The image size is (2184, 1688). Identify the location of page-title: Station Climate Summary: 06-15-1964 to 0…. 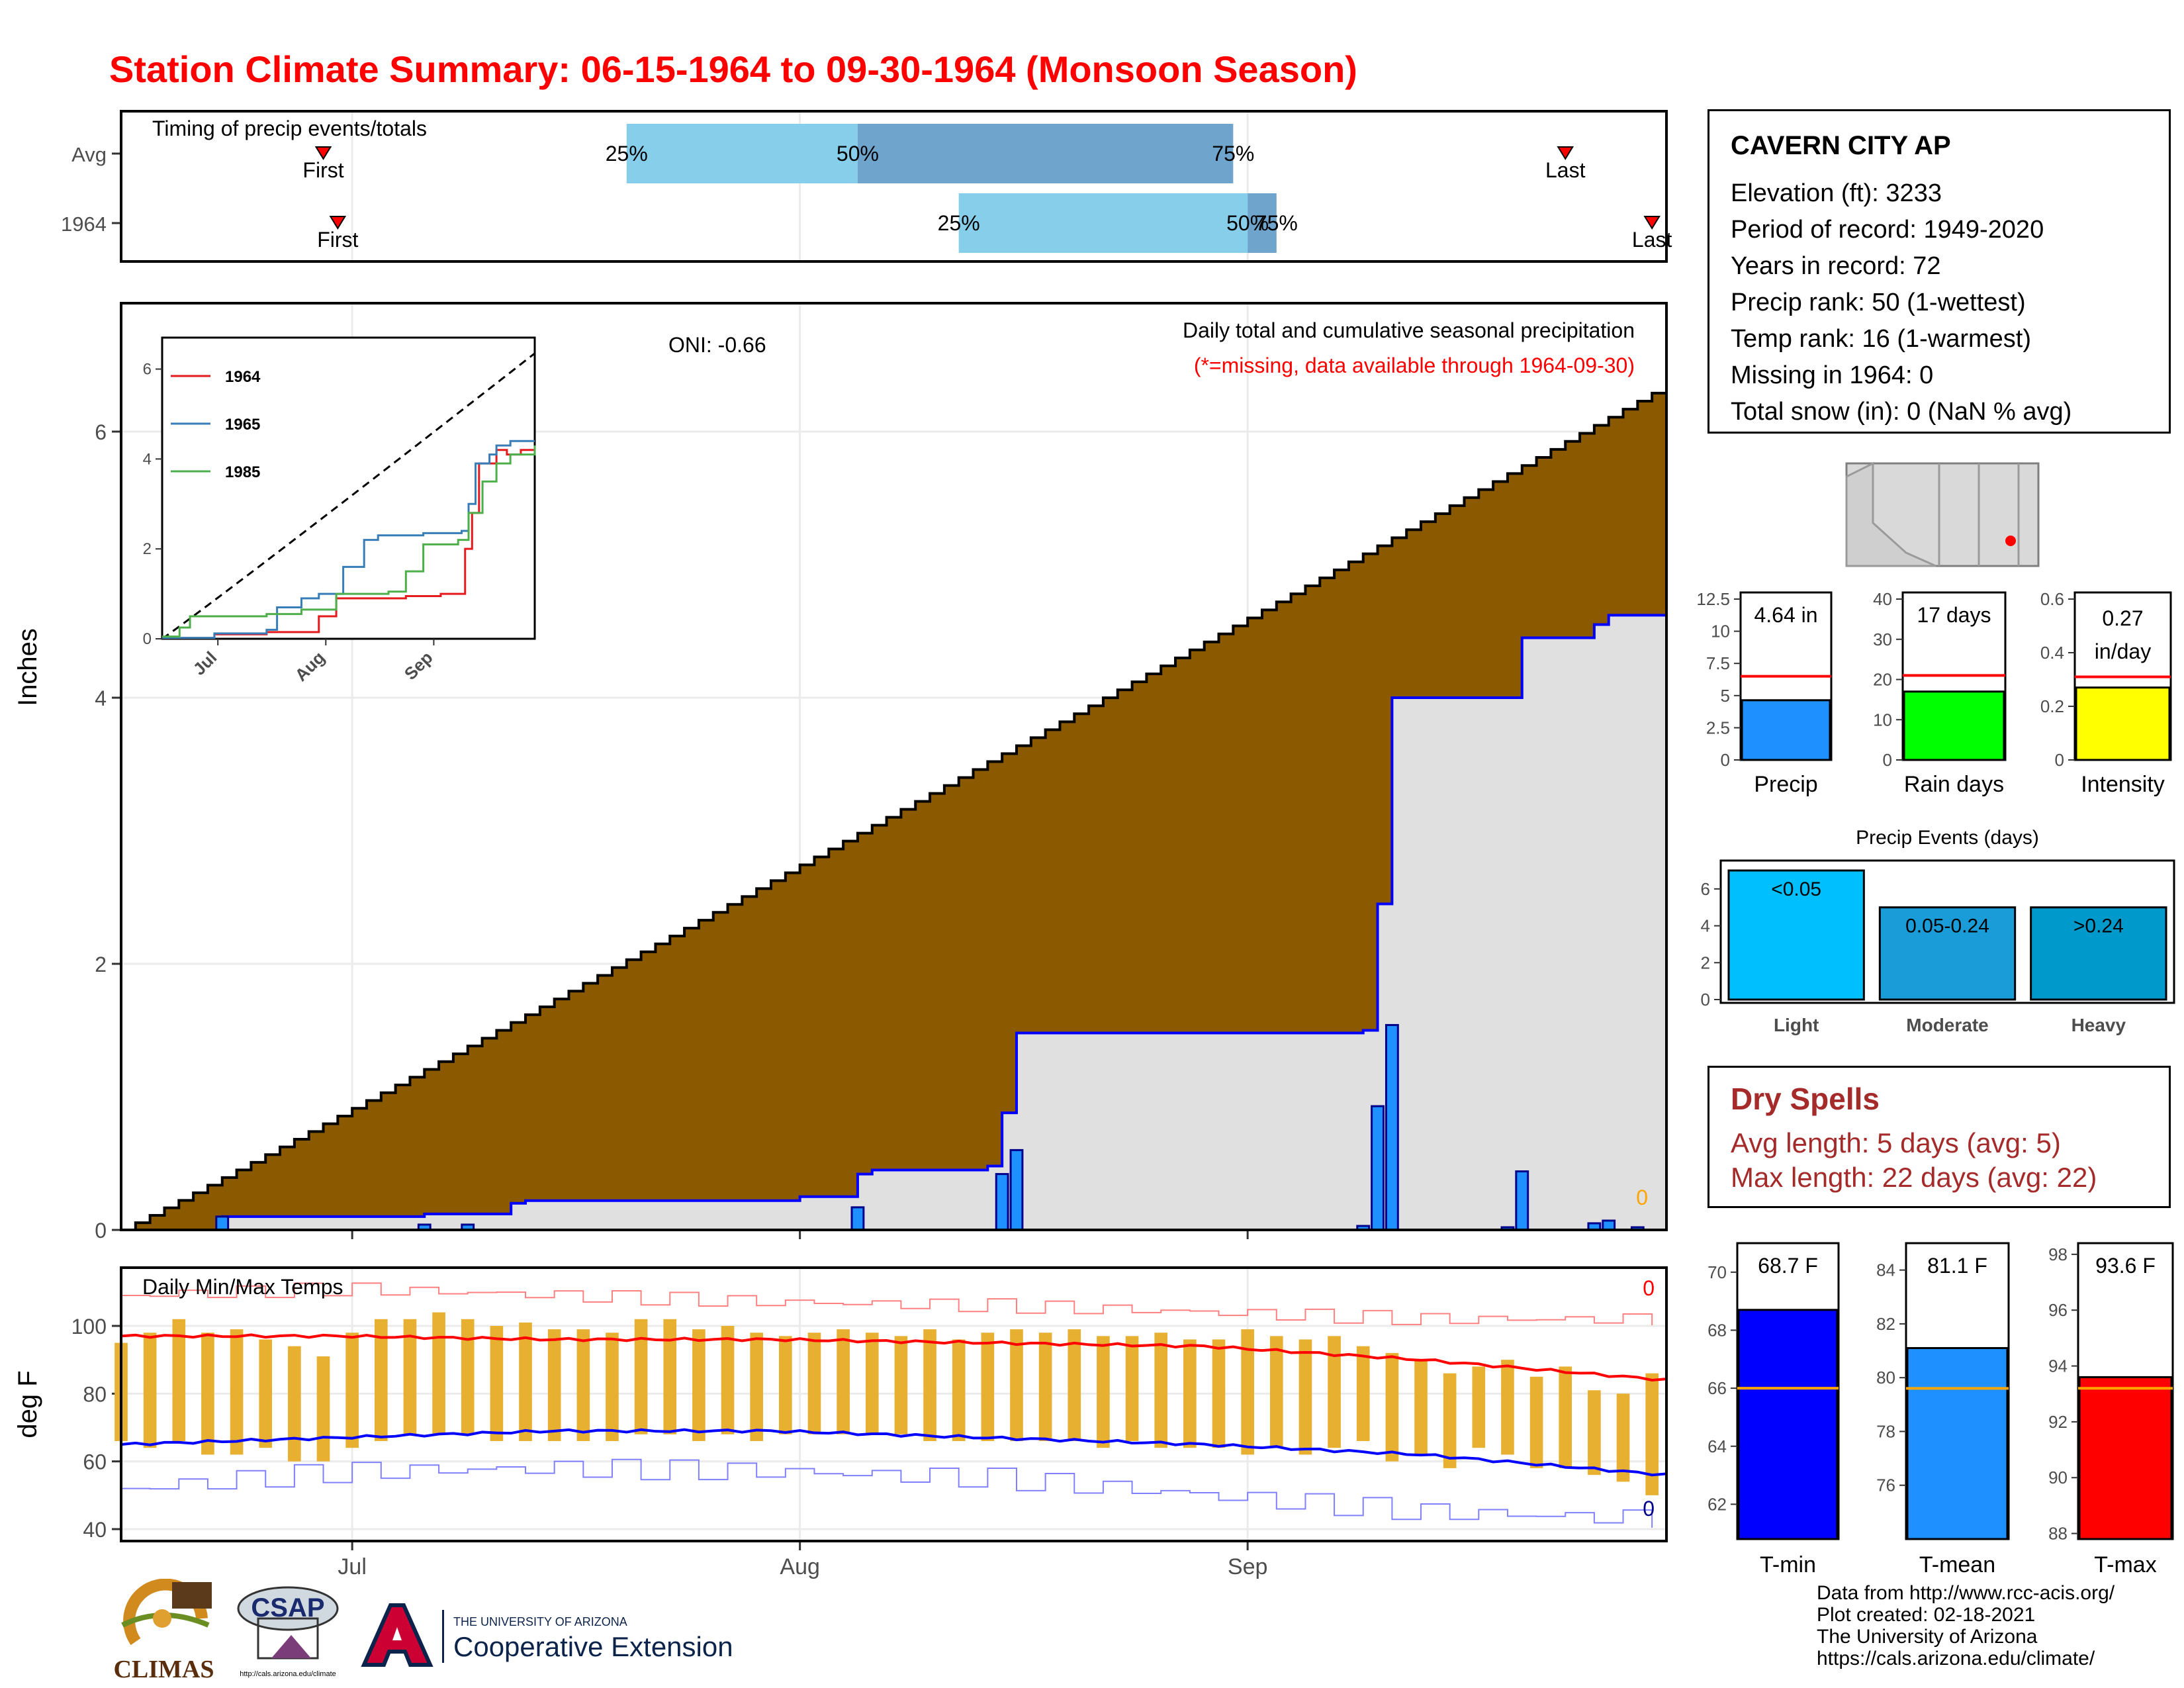
(733, 69).